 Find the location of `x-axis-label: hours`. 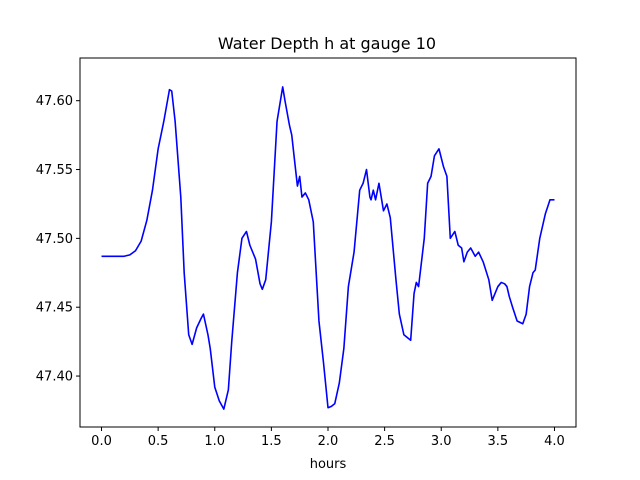

x-axis-label: hours is located at coordinates (328, 464).